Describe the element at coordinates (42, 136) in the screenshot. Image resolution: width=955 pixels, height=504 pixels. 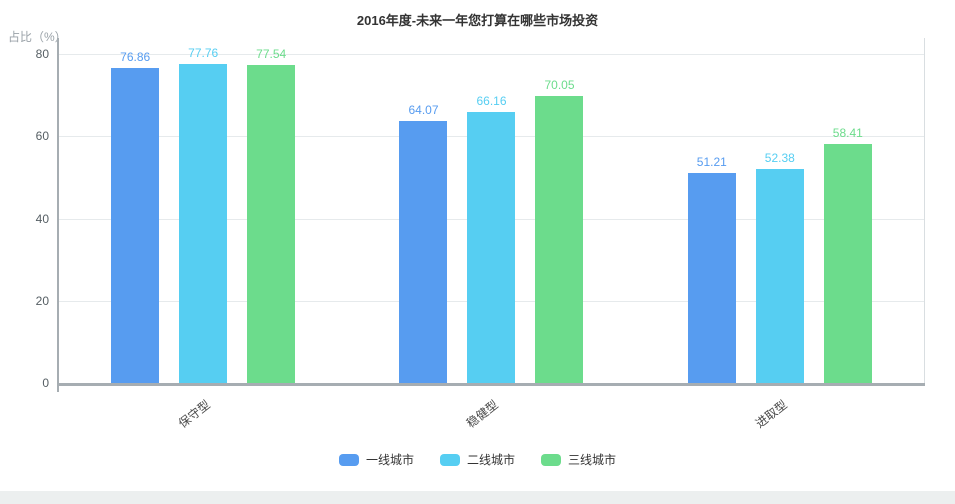
I see `y-tick-label: 60` at that location.